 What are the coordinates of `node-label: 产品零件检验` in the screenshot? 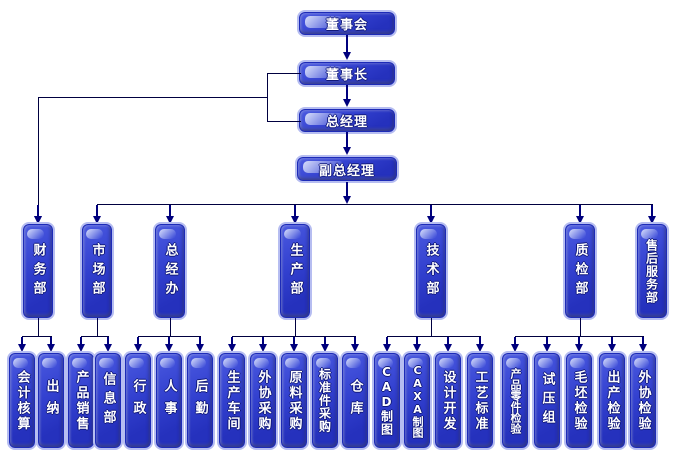 It's located at (515, 400).